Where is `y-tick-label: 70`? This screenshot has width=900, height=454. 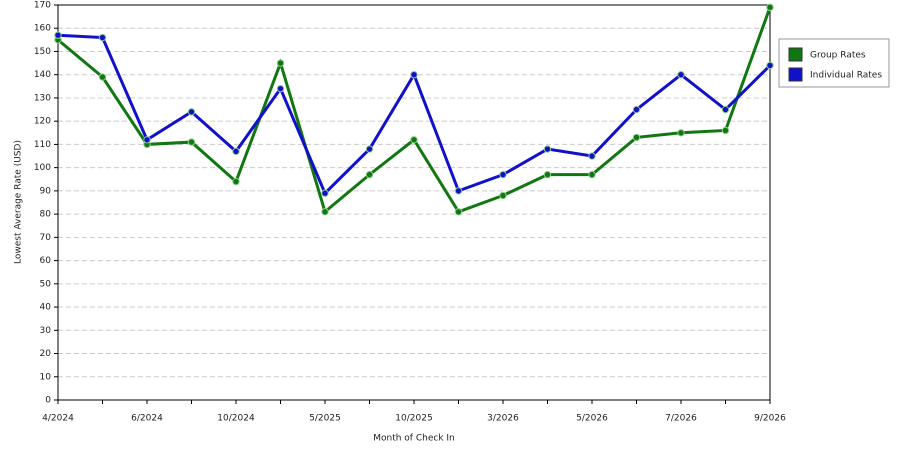
y-tick-label: 70 is located at coordinates (46, 238).